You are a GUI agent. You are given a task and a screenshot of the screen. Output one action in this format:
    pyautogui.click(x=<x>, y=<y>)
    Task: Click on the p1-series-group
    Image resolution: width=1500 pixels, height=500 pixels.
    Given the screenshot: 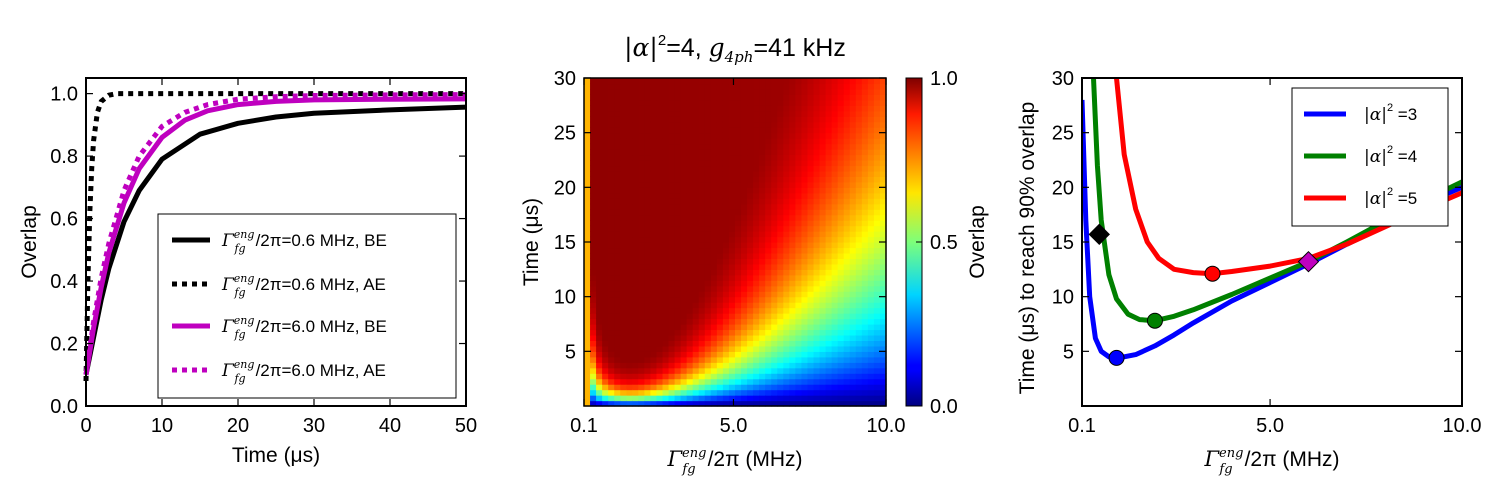 What is the action you would take?
    pyautogui.click(x=275, y=236)
    